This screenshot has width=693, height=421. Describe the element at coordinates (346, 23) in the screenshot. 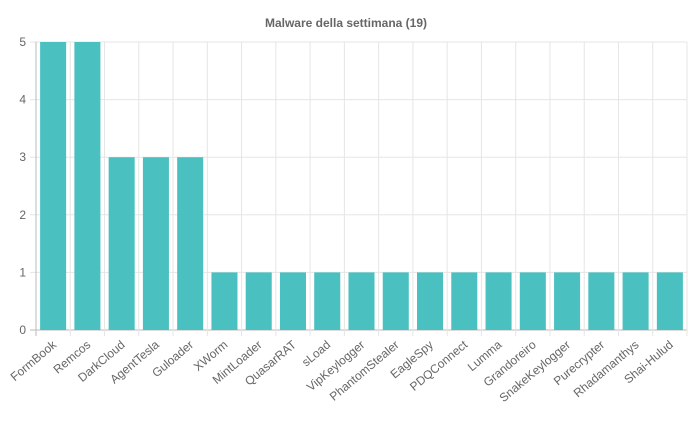

I see `chart-title: Malware della settimana (19)` at that location.